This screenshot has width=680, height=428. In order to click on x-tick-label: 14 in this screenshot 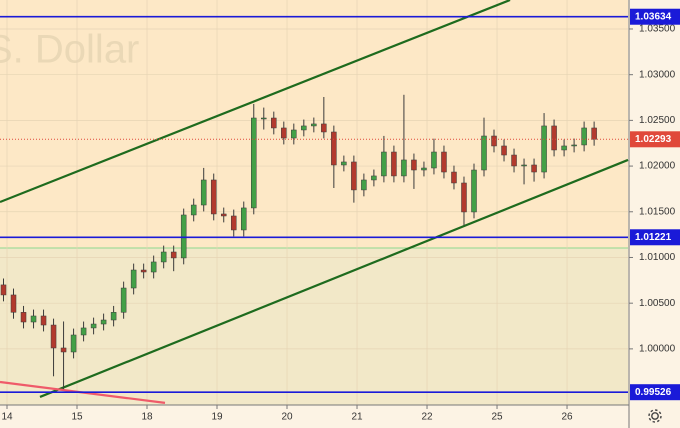, I will do `click(7, 417)`.